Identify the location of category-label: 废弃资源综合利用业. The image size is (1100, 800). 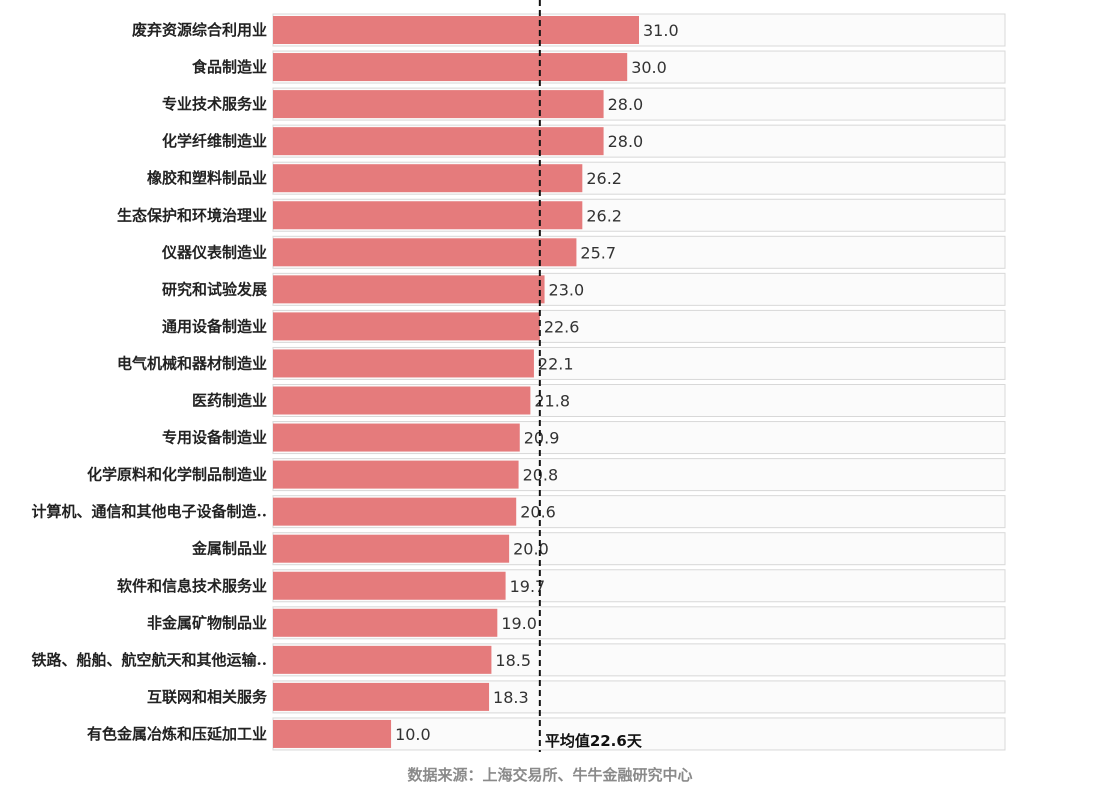
(199, 30).